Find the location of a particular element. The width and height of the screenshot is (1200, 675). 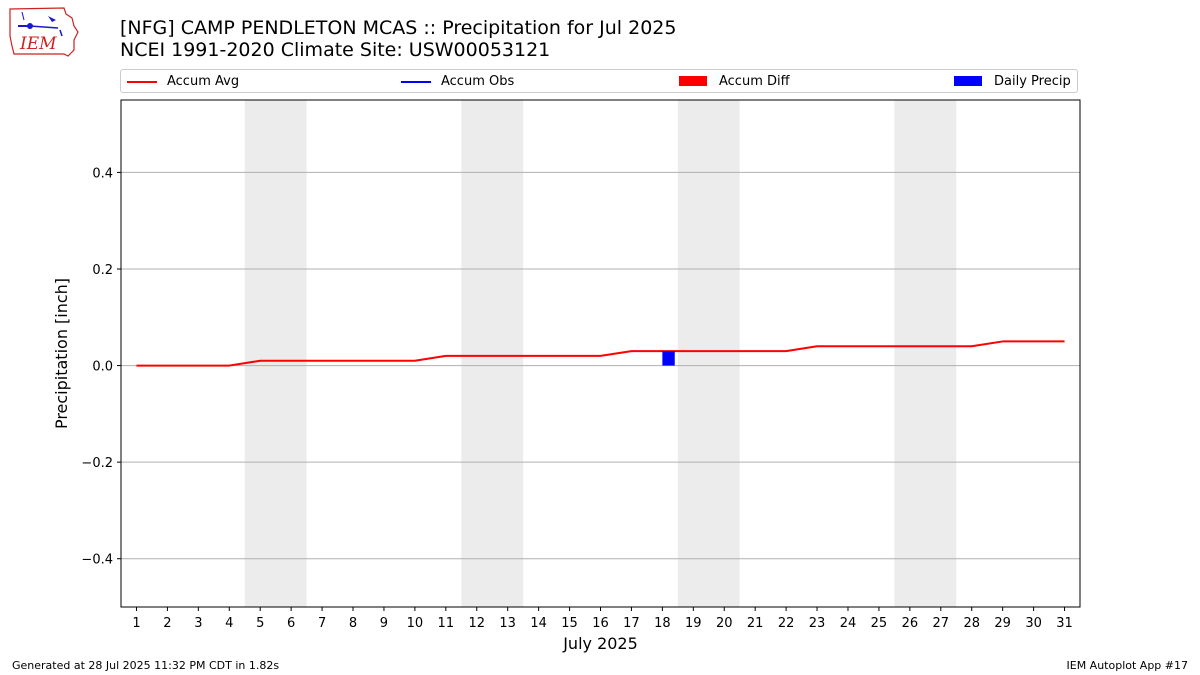

legend-label-daily-precip: Daily Precip is located at coordinates (1032, 81).